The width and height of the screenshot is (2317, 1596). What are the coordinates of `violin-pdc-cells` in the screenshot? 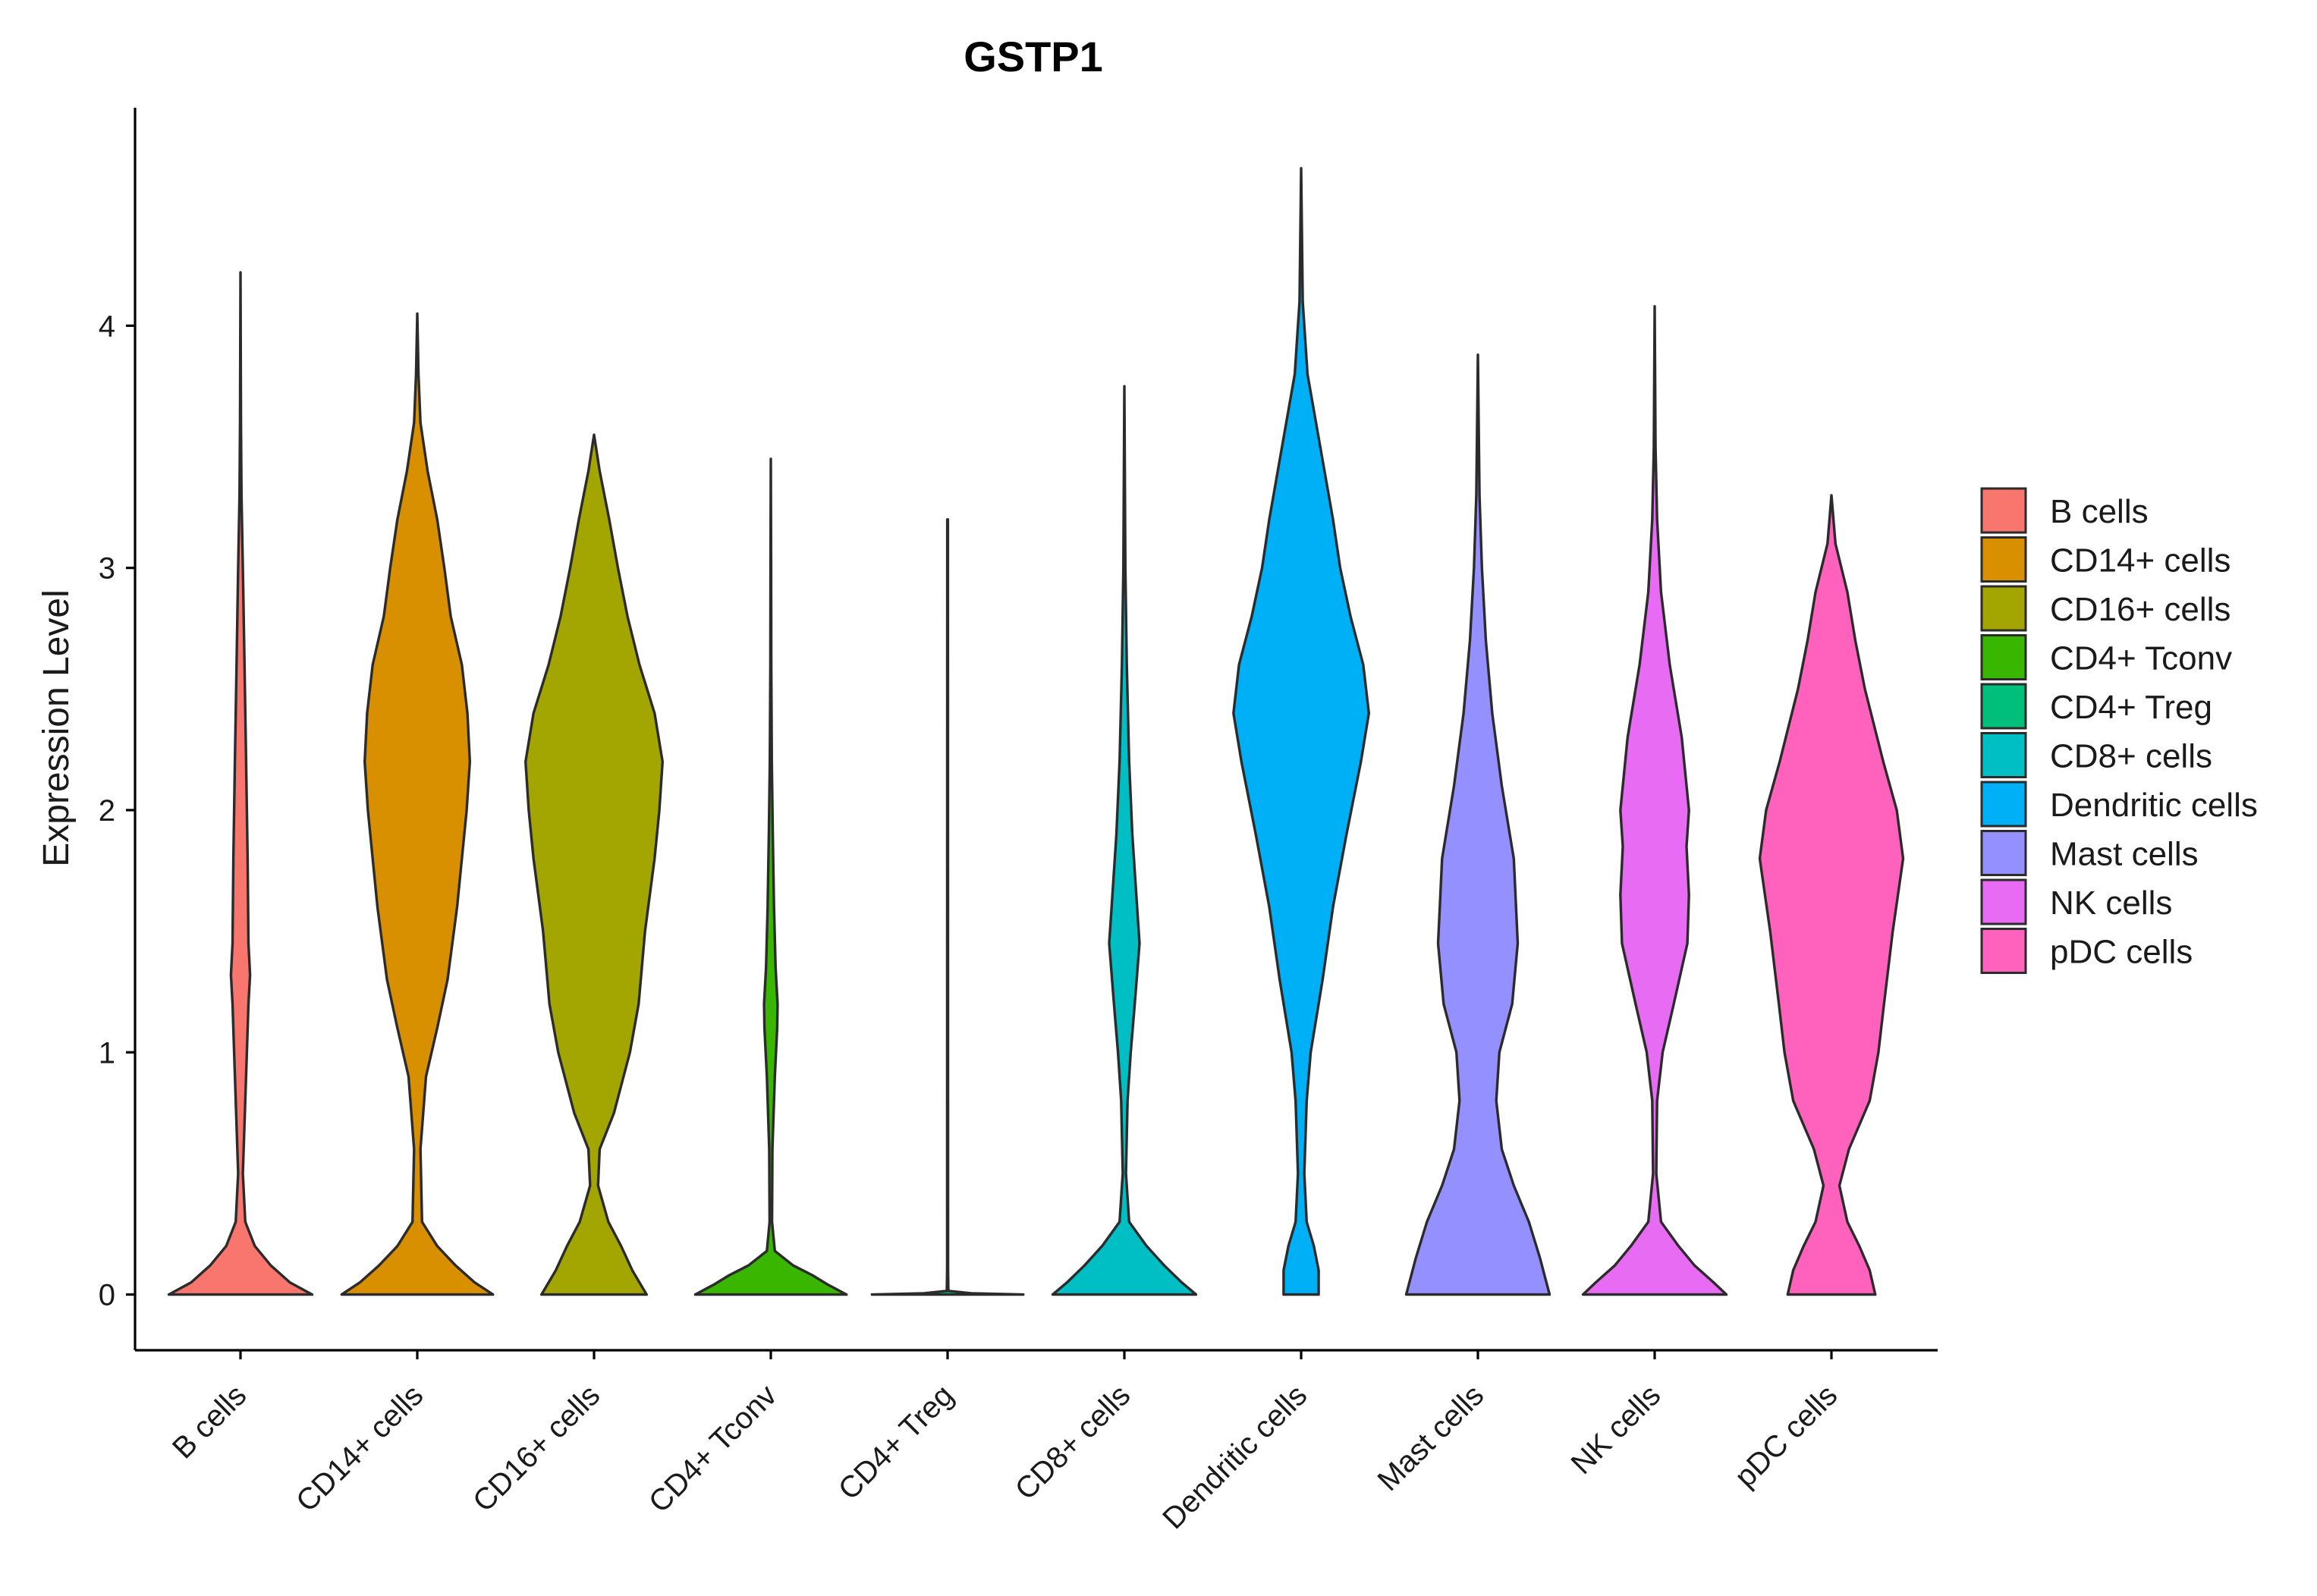 It's located at (1831, 895).